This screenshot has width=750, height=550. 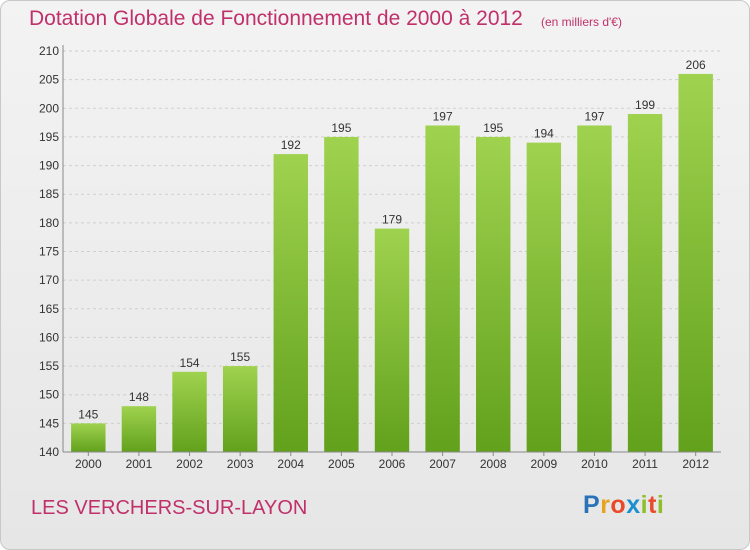 What do you see at coordinates (594, 464) in the screenshot?
I see `x-tick-label: 2010` at bounding box center [594, 464].